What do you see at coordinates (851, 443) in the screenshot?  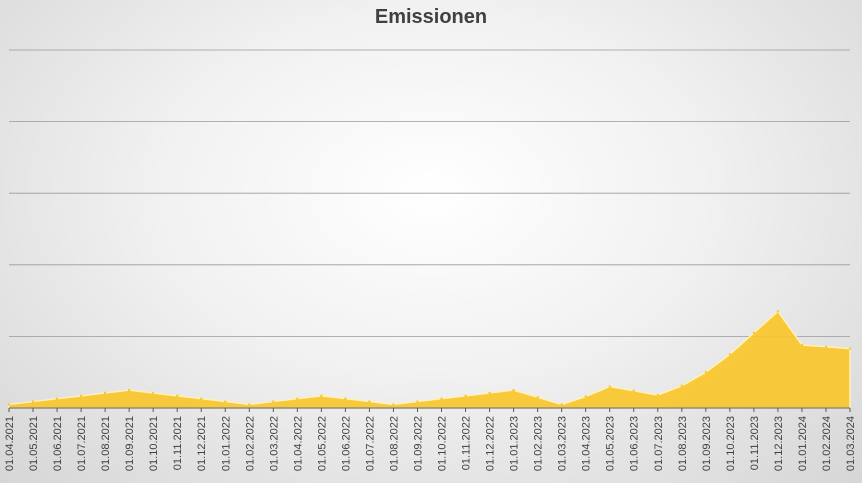 I see `x-tick-label: 01.03.2024` at bounding box center [851, 443].